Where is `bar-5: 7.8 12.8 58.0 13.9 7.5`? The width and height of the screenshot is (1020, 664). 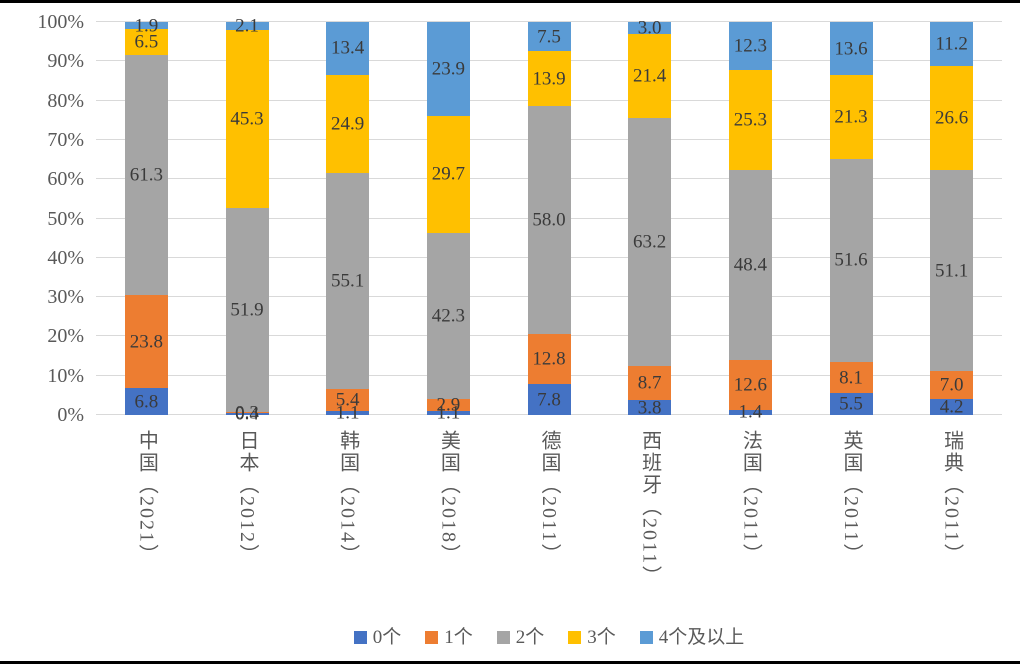
bar-5: 7.8 12.8 58.0 13.9 7.5 is located at coordinates (549, 218).